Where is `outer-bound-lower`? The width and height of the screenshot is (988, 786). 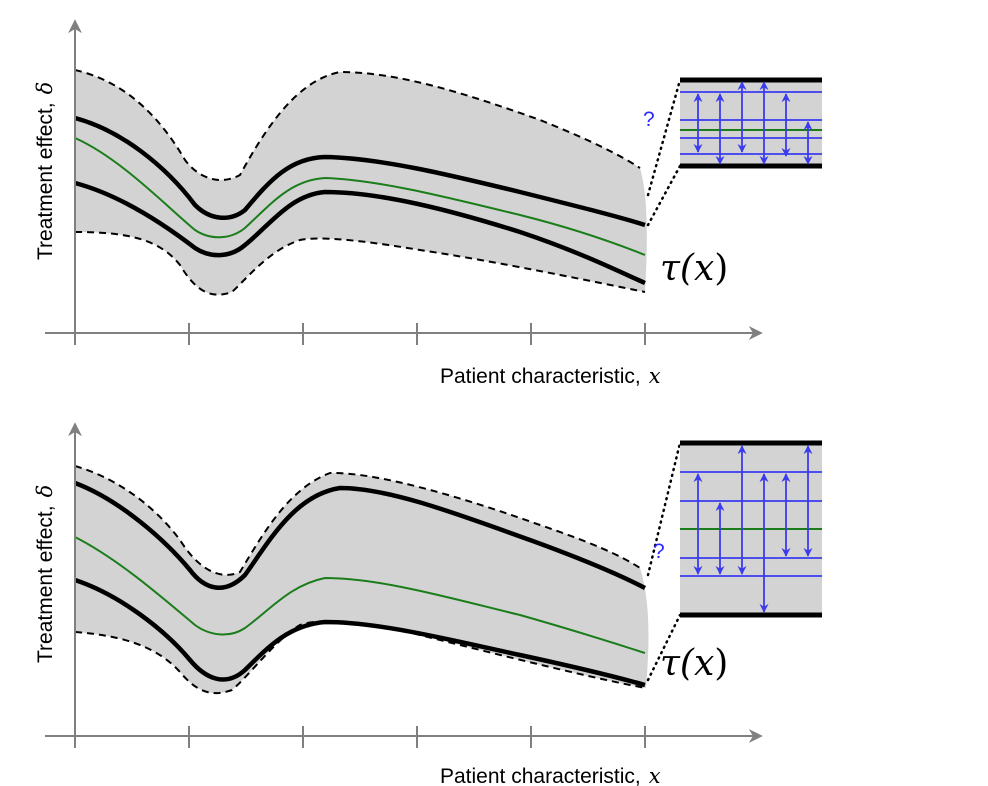
outer-bound-lower is located at coordinates (360, 263).